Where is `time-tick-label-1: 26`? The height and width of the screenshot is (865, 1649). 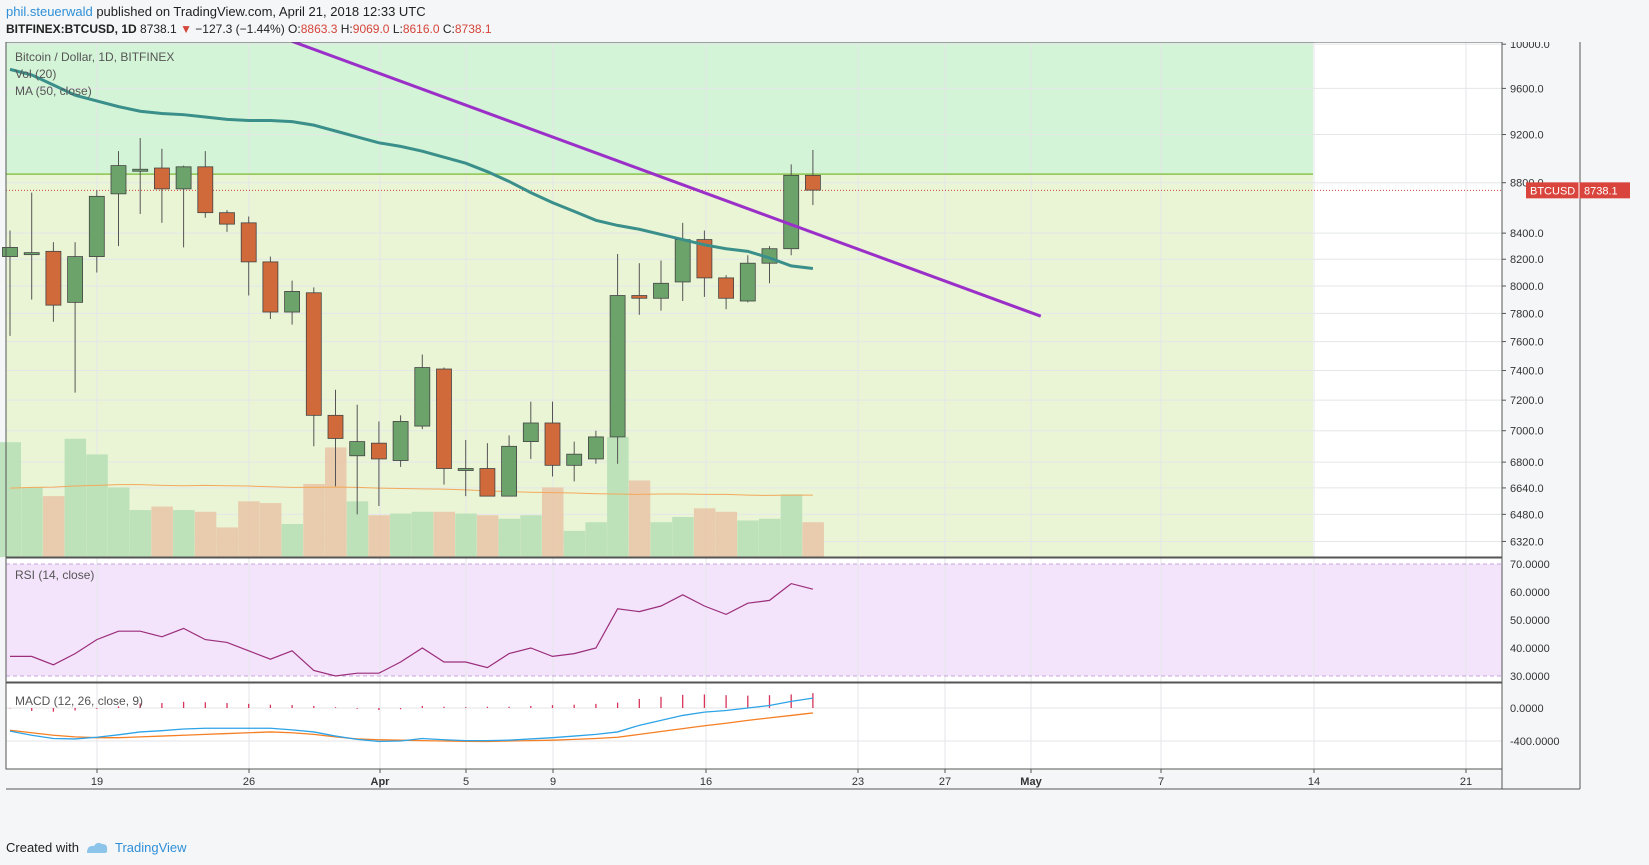
time-tick-label-1: 26 is located at coordinates (249, 782).